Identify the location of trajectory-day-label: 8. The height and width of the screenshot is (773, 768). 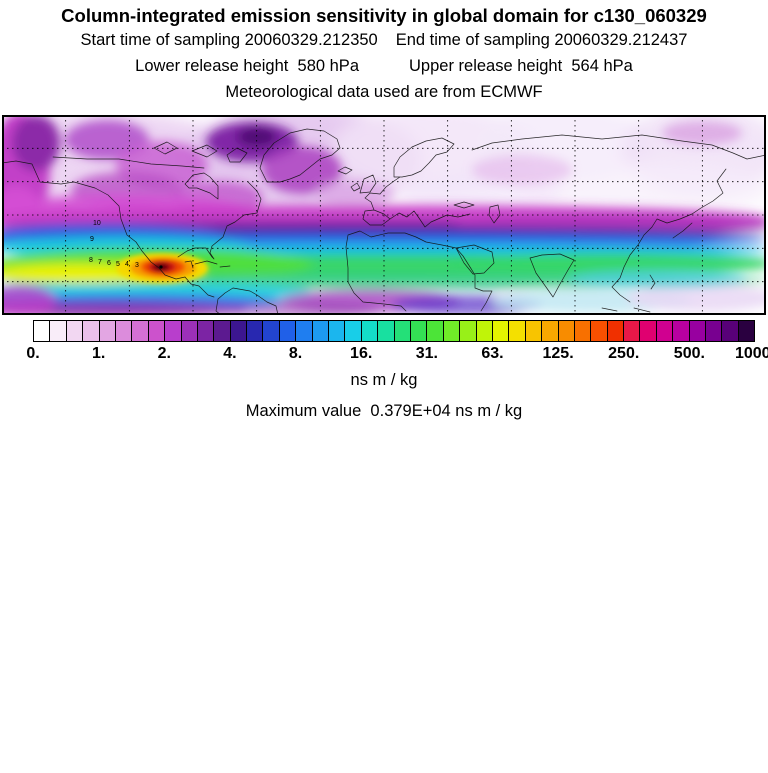
(91, 260).